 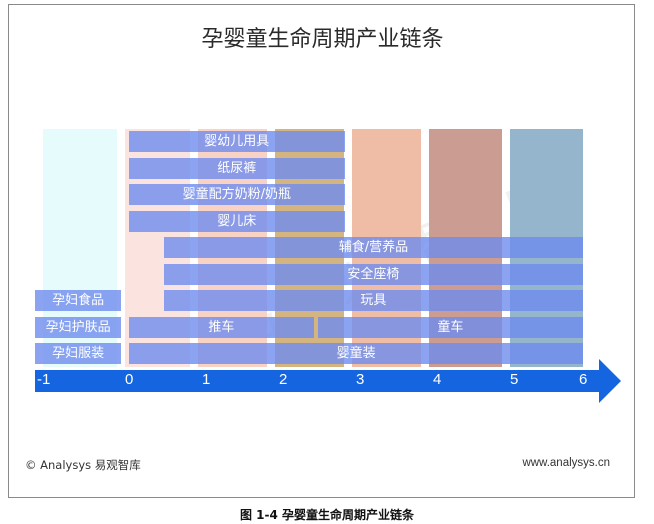 I want to click on industry-bar: 纸尿裤, so click(x=237, y=168).